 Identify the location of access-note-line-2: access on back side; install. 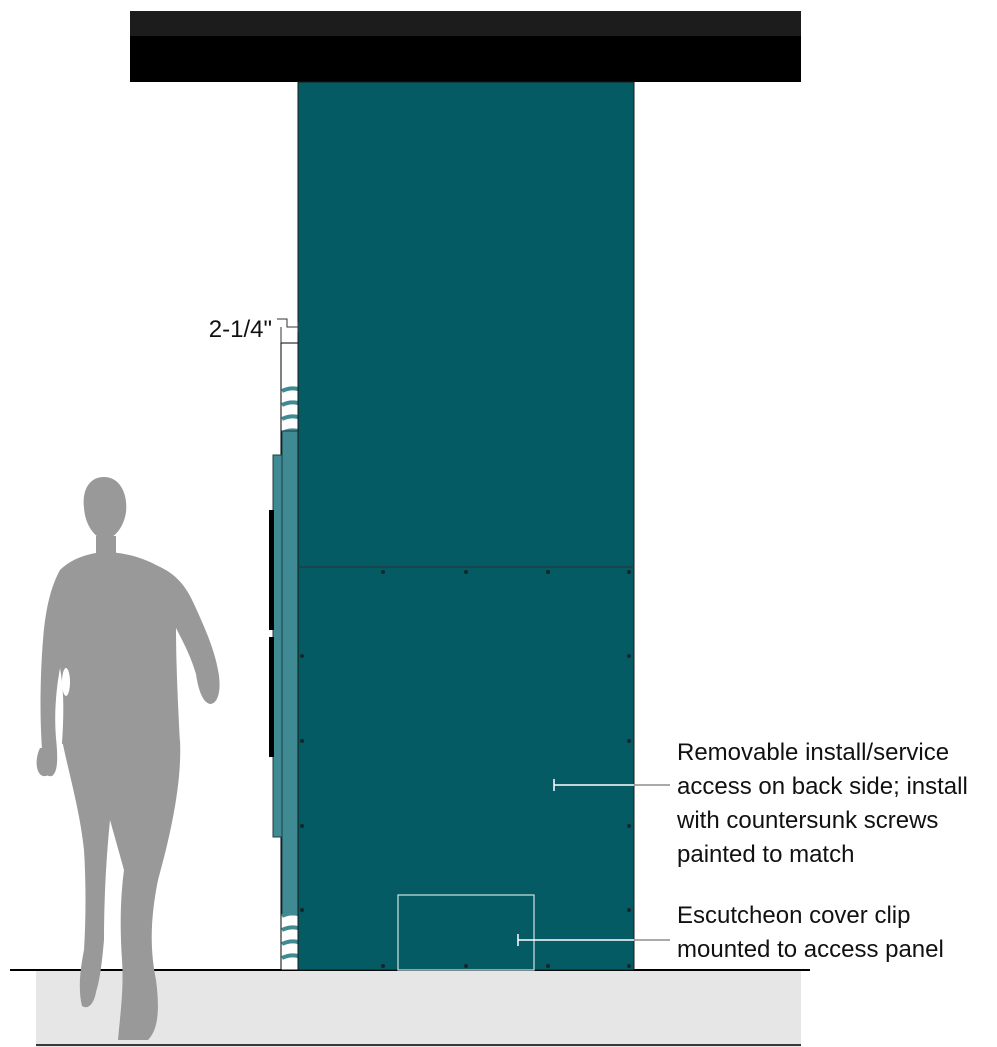
(822, 786).